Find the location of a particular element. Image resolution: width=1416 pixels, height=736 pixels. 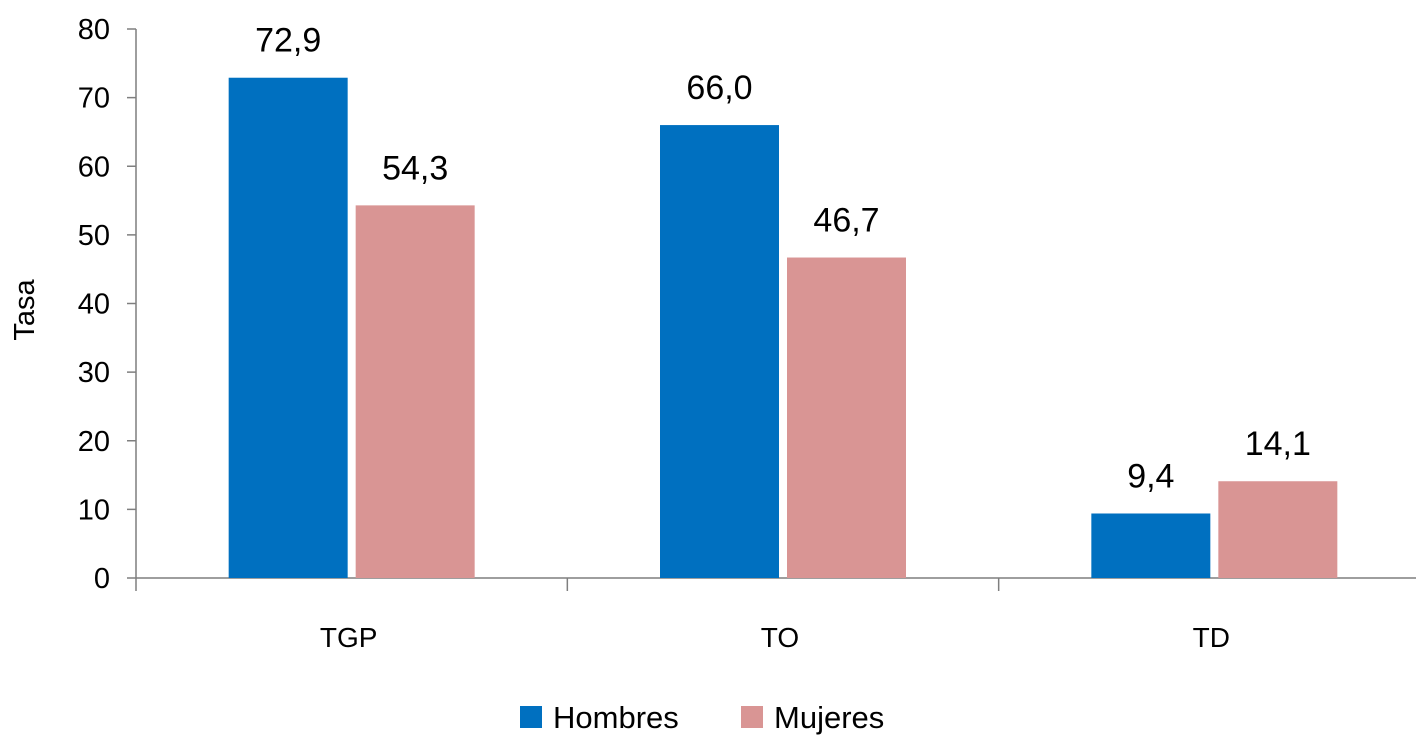

data-label: 72,9 is located at coordinates (288, 41).